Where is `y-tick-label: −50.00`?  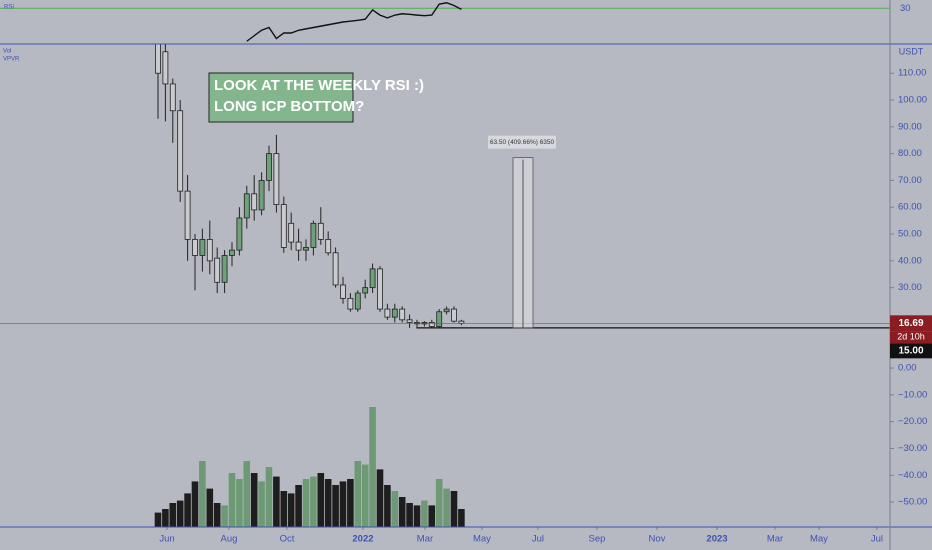 y-tick-label: −50.00 is located at coordinates (912, 502).